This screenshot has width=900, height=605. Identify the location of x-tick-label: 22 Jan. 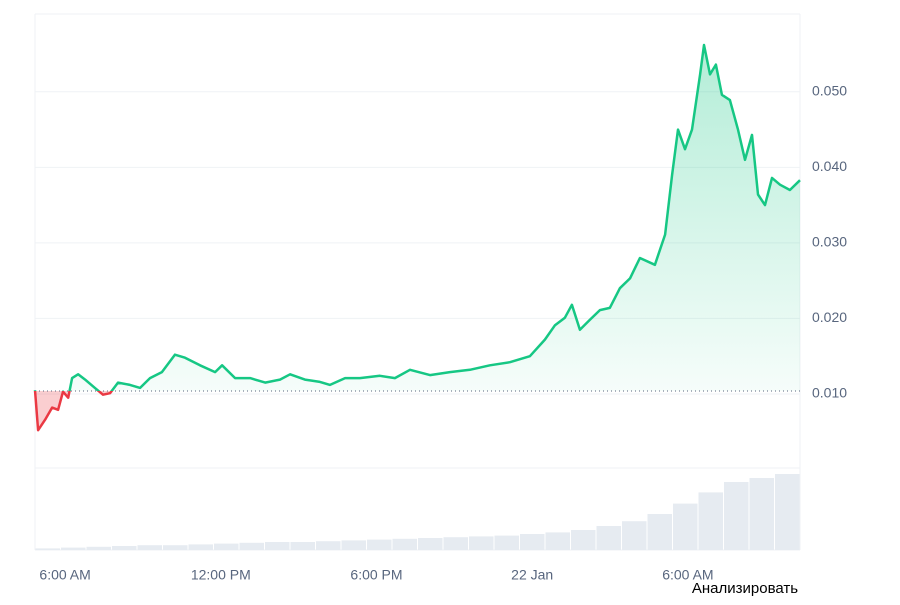
(532, 575).